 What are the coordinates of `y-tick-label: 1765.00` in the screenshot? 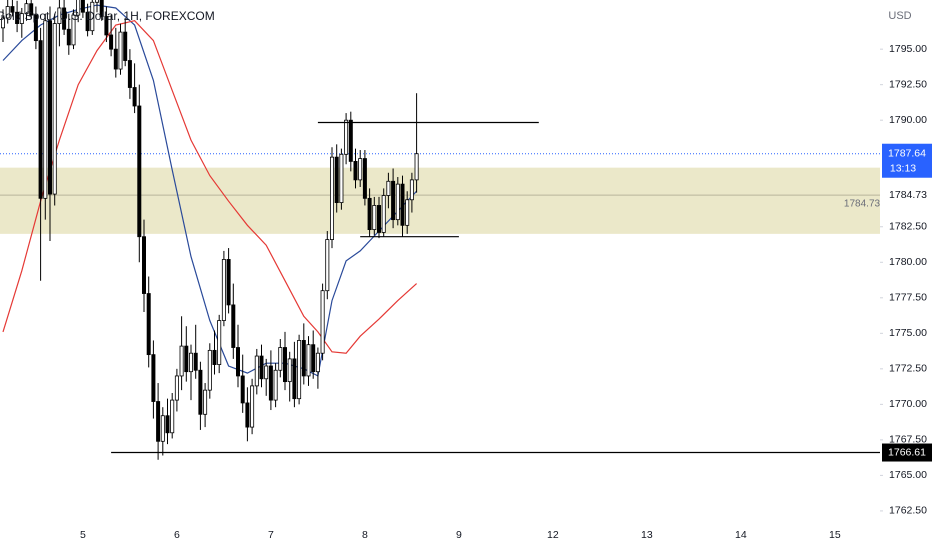 It's located at (908, 475).